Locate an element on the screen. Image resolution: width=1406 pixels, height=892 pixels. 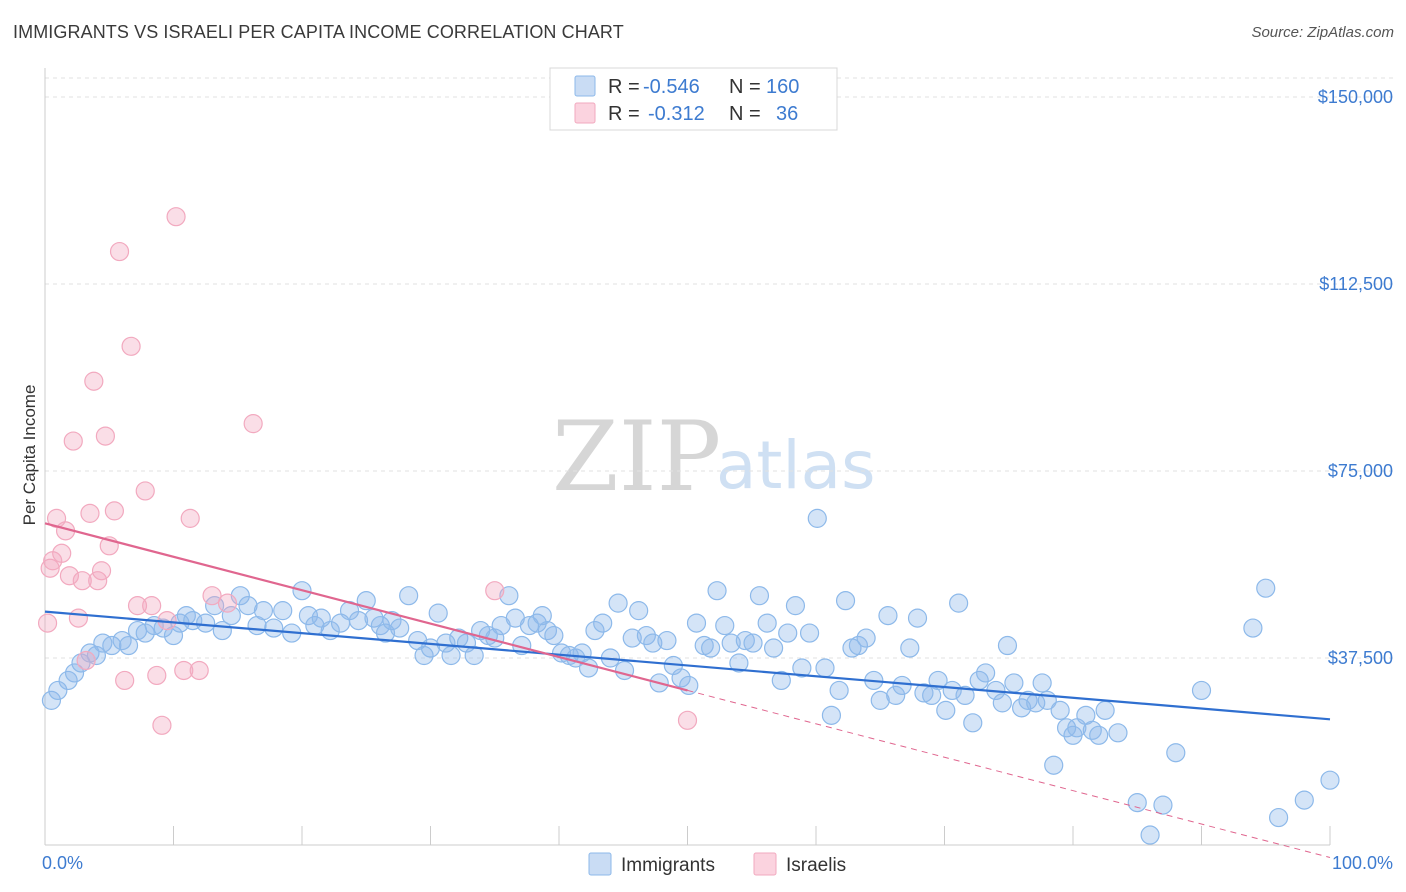
series-legend: Immigrants Israelis is located at coordinates (717, 864).